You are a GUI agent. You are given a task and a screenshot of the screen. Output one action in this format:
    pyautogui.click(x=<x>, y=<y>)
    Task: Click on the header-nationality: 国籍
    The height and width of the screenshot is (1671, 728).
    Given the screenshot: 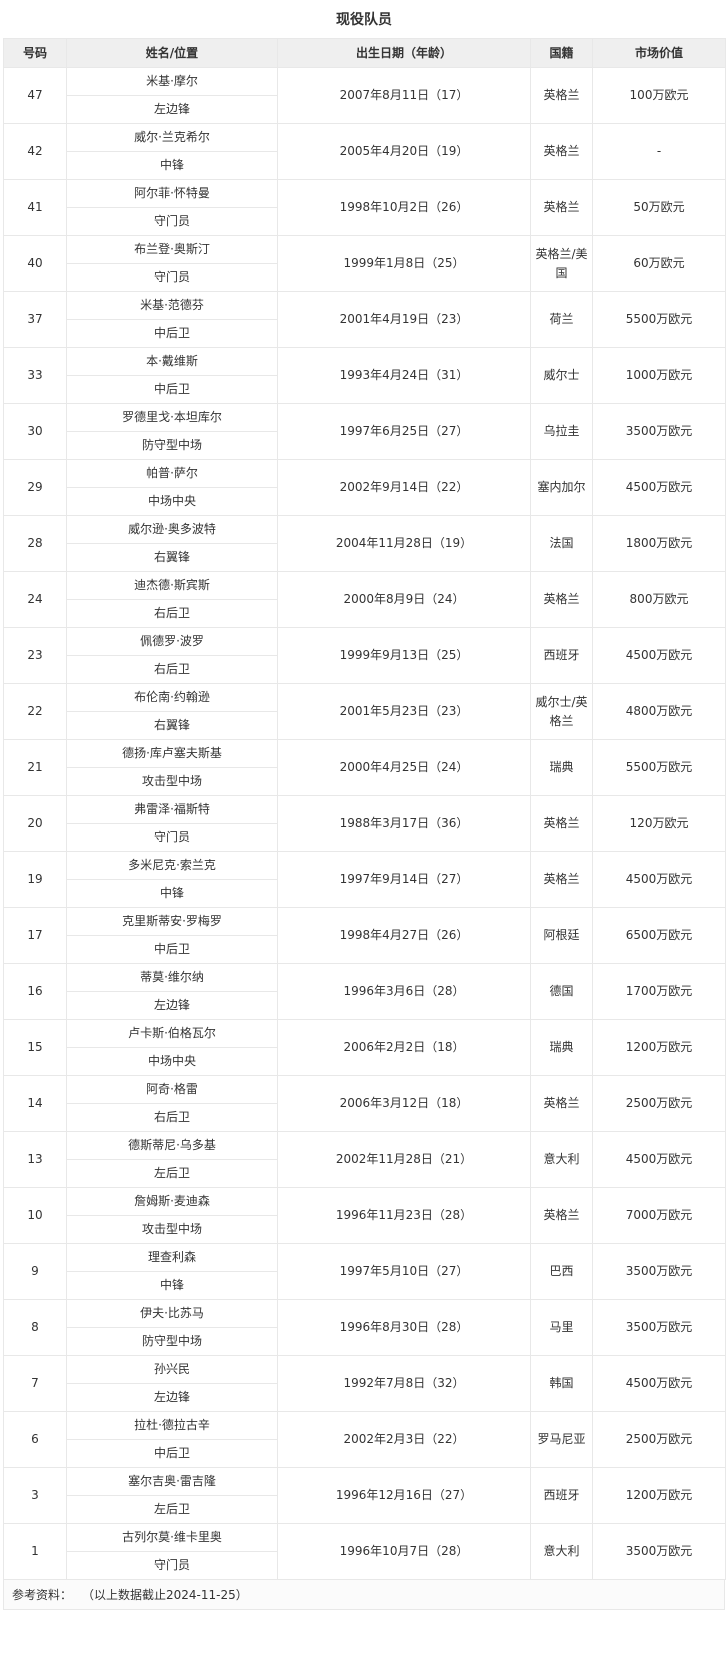 What is the action you would take?
    pyautogui.click(x=561, y=53)
    